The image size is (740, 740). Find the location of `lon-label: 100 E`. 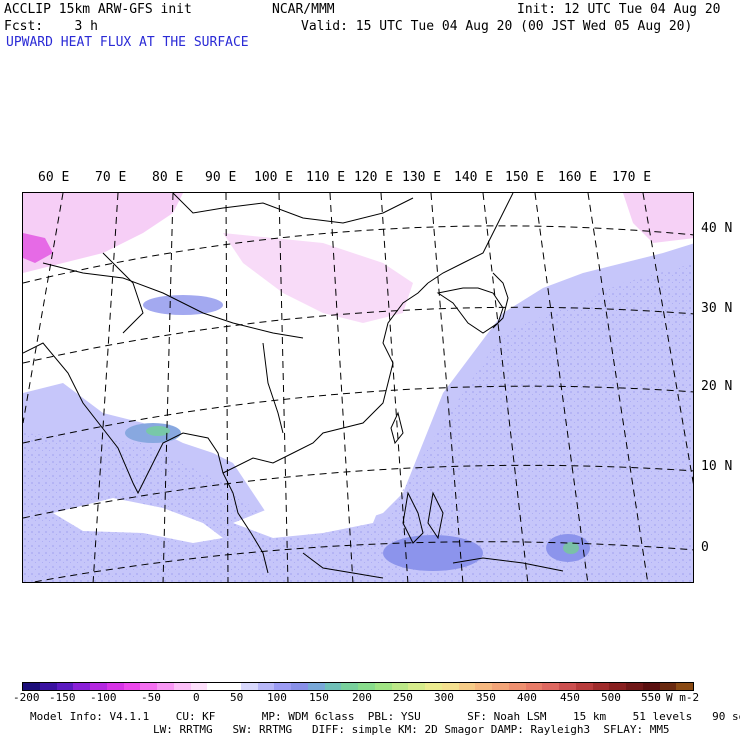

lon-label: 100 E is located at coordinates (274, 177).